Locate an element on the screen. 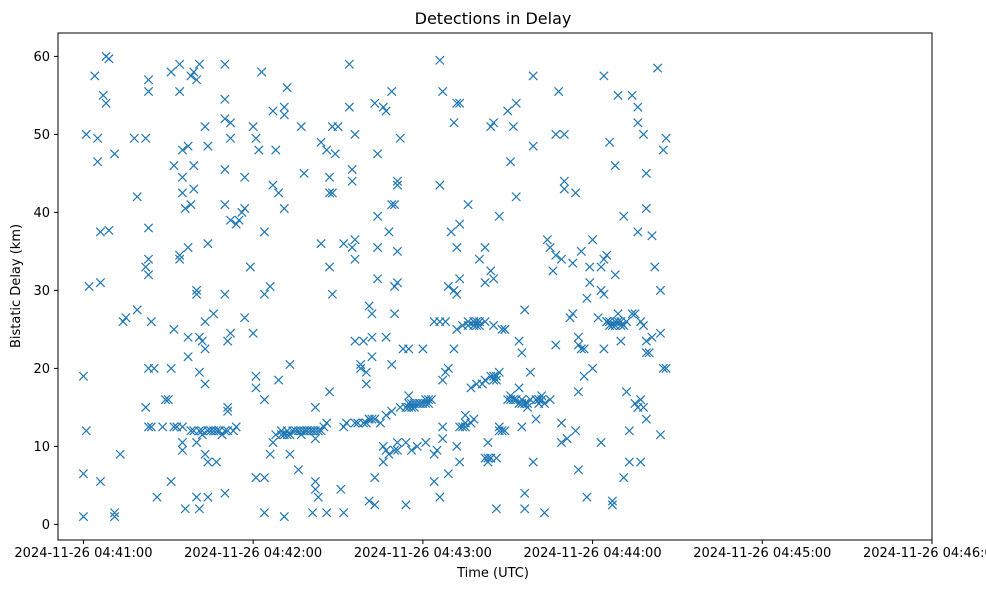  y-tick-label: 10 is located at coordinates (41, 447).